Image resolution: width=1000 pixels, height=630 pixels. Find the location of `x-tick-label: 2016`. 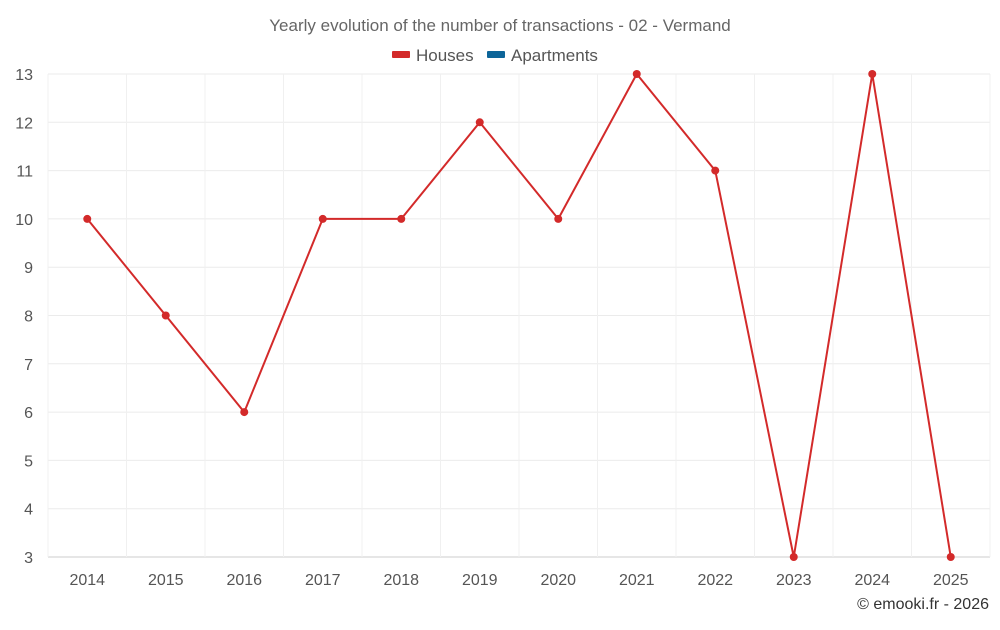

x-tick-label: 2016 is located at coordinates (244, 580).